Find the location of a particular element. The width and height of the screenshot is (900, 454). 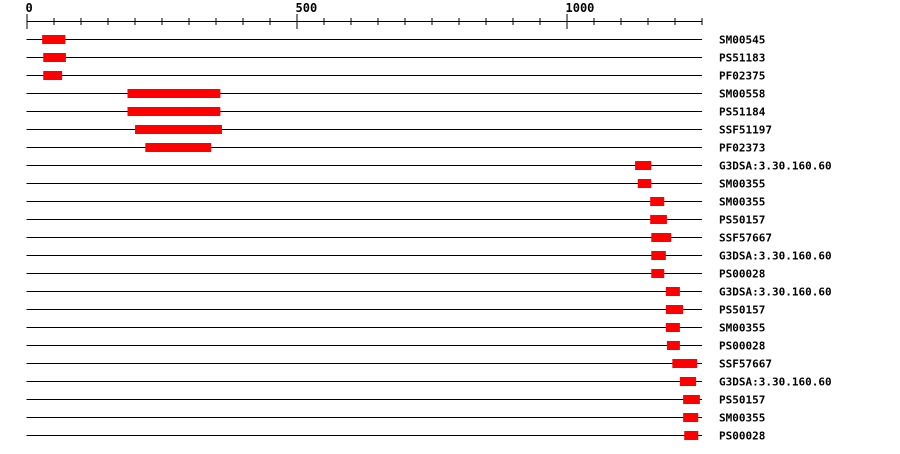

domain-label: PF02375 is located at coordinates (742, 76).